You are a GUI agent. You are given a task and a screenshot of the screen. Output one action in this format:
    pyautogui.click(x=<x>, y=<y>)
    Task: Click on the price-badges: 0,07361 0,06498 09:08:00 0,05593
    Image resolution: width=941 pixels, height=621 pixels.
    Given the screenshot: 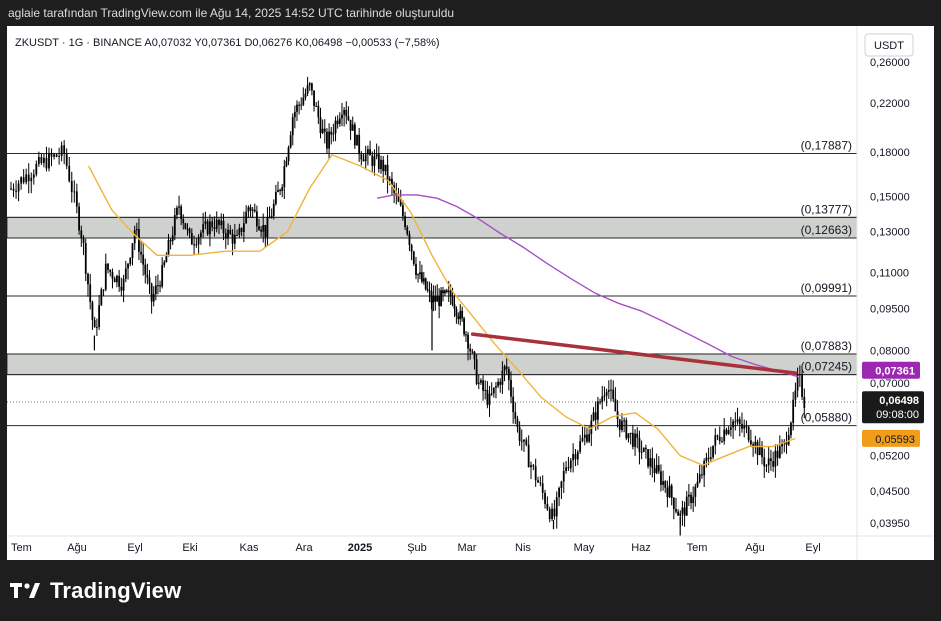 What is the action you would take?
    pyautogui.click(x=893, y=404)
    